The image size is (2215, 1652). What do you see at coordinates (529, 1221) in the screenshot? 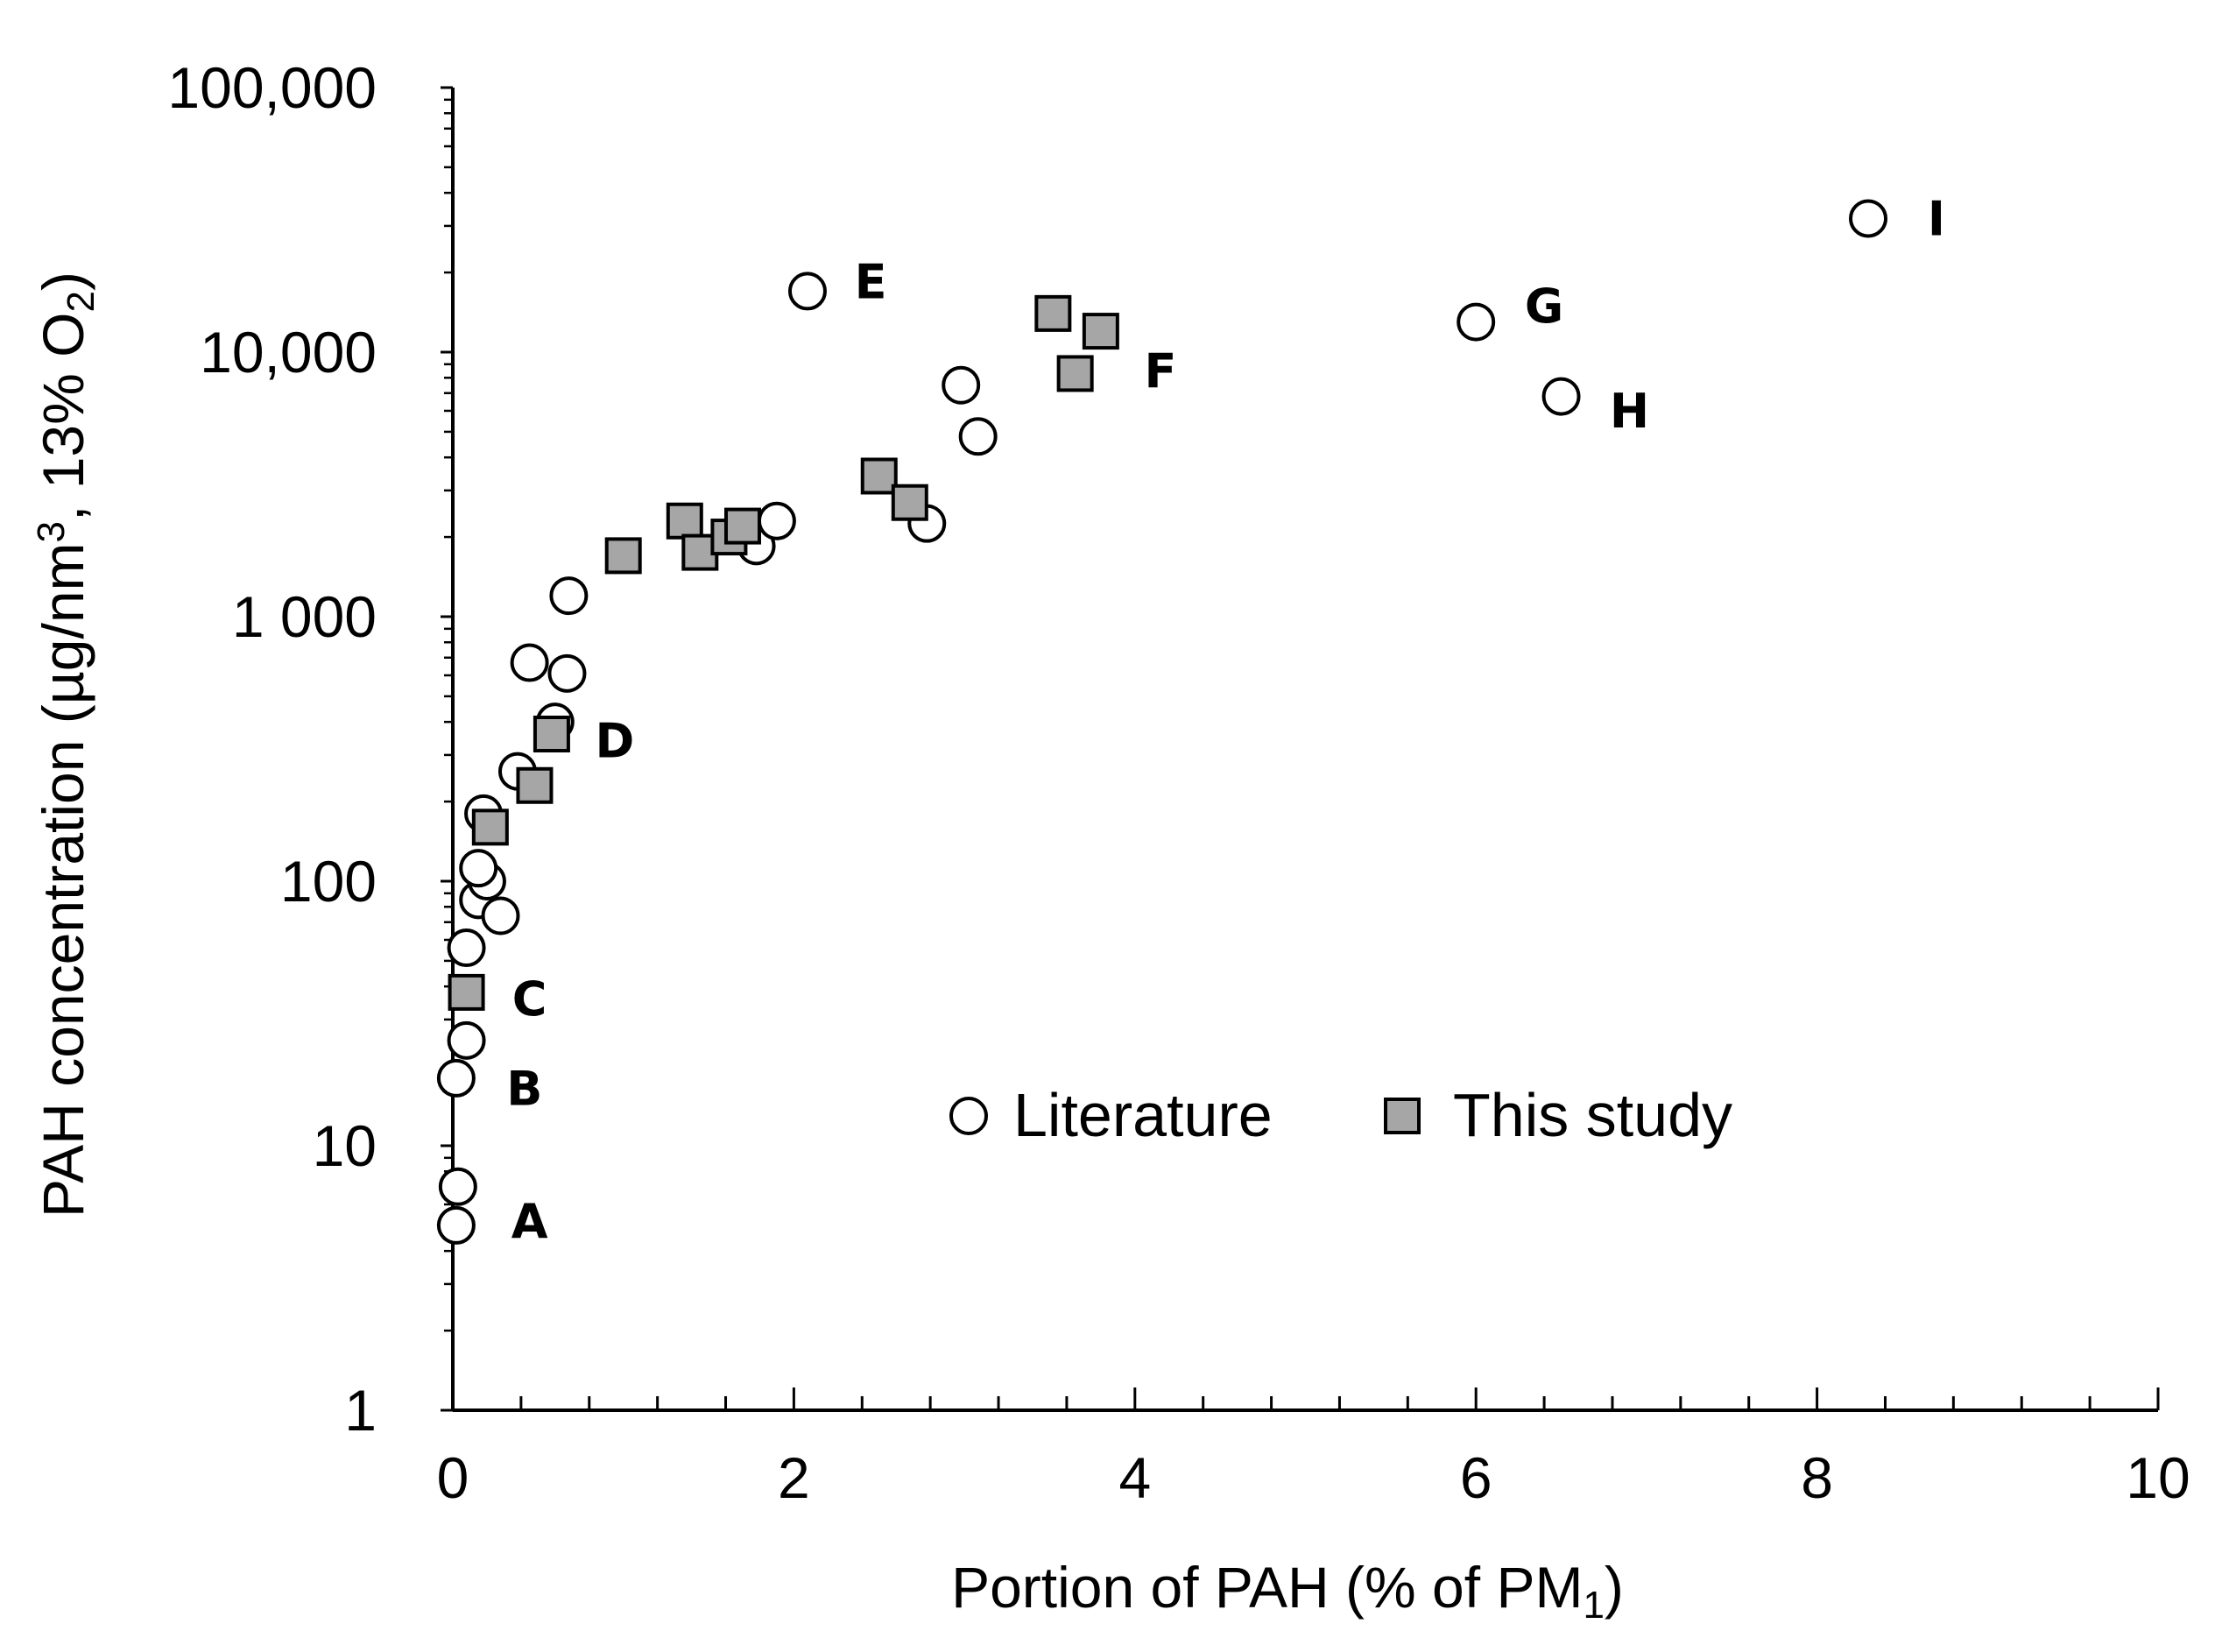
I see `point-label-a: A` at bounding box center [529, 1221].